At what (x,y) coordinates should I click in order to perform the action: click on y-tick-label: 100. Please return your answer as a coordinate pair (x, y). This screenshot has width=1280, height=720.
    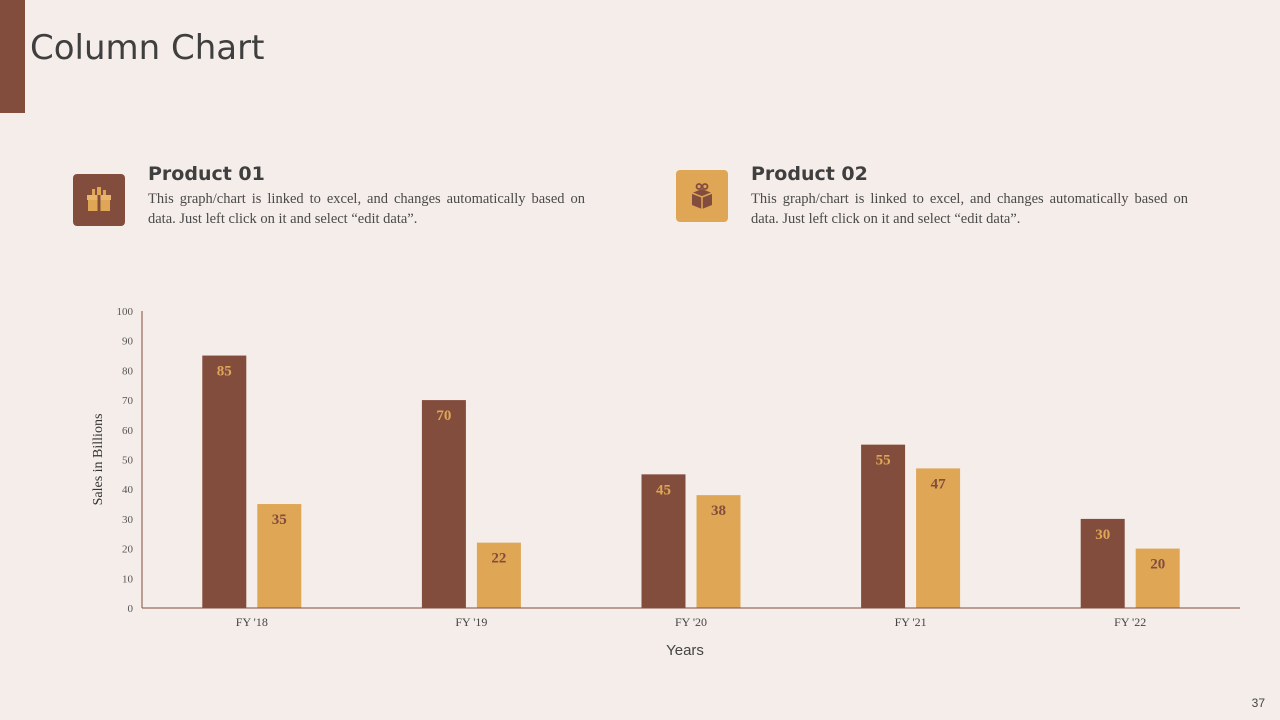
    Looking at the image, I should click on (125, 312).